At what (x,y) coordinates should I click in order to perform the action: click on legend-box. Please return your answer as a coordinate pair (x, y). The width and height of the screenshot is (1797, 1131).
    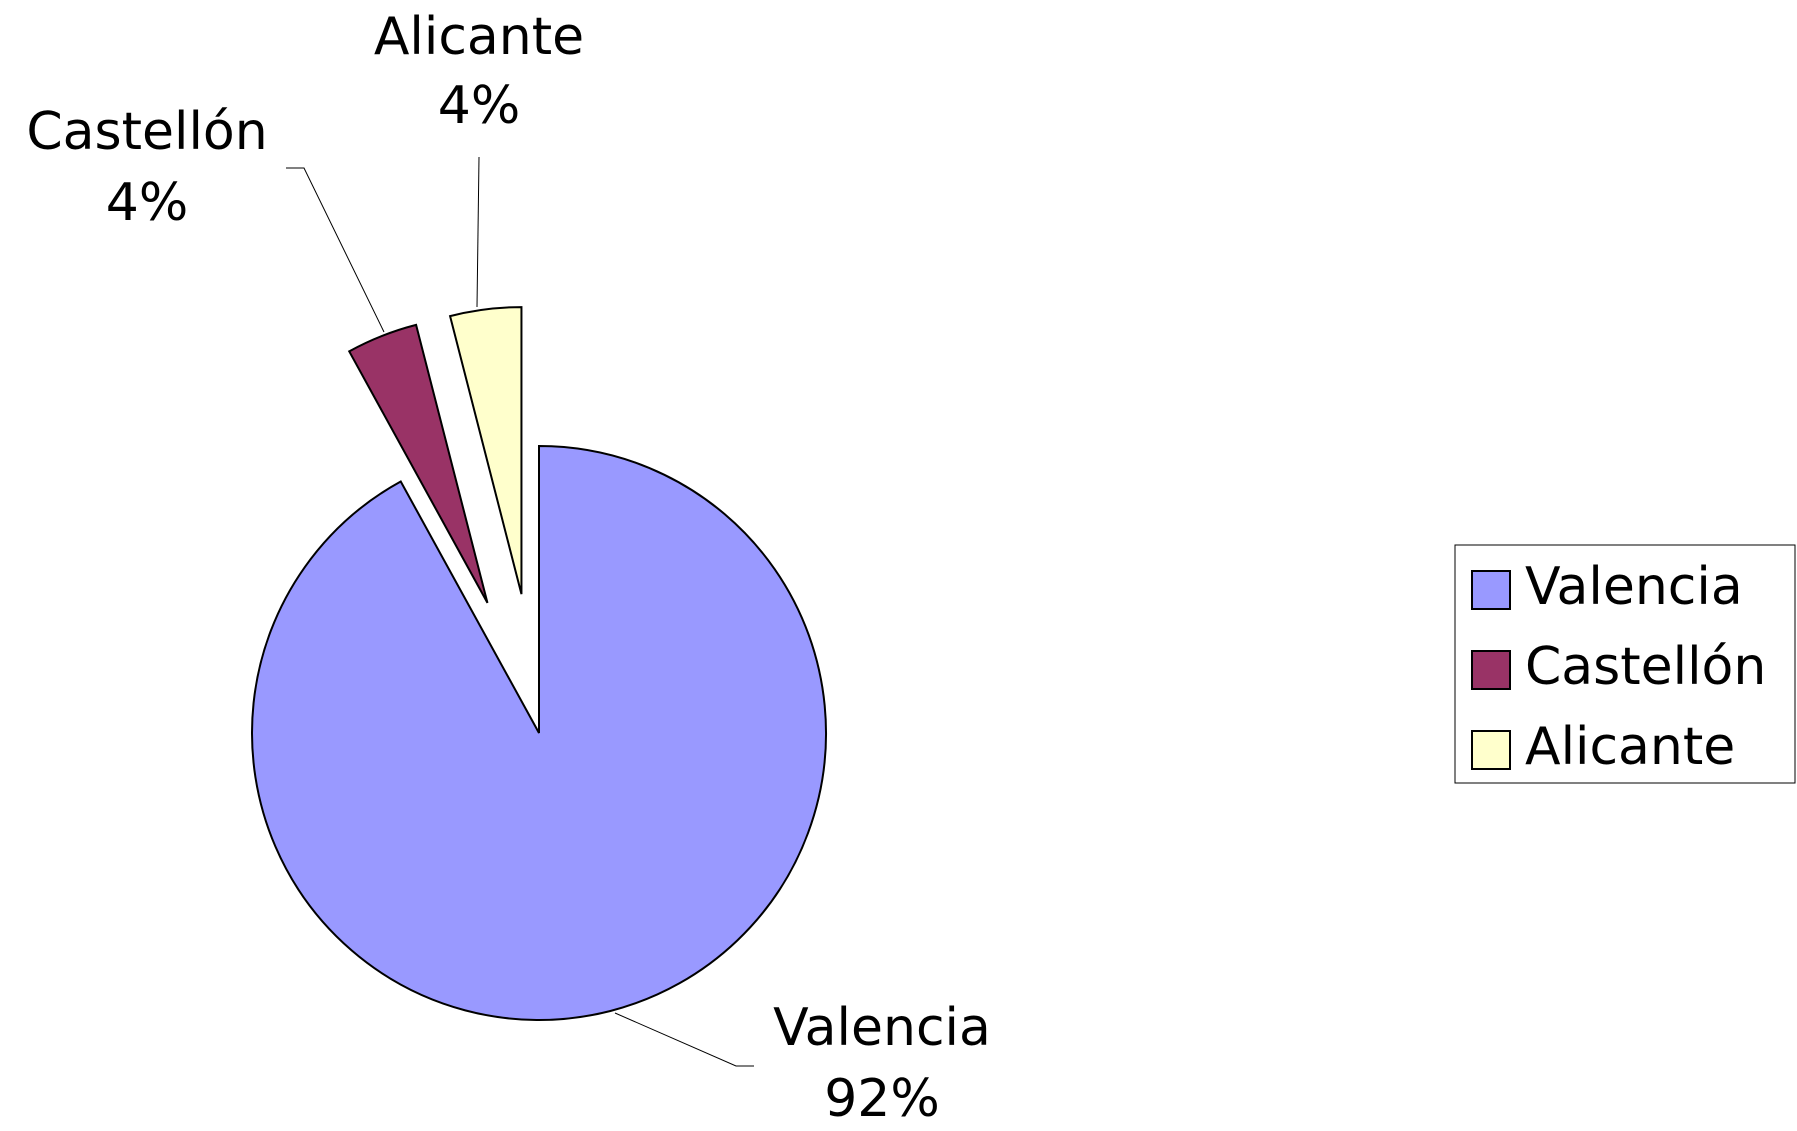
    Looking at the image, I should click on (1625, 664).